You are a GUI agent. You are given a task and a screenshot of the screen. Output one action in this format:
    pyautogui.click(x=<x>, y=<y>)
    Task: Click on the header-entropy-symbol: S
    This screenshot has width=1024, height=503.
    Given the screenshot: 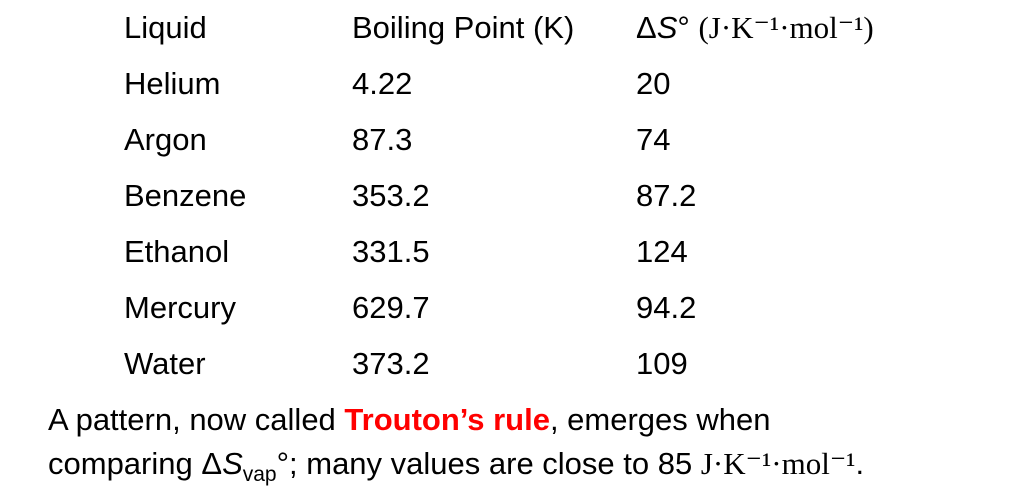 What is the action you would take?
    pyautogui.click(x=667, y=27)
    